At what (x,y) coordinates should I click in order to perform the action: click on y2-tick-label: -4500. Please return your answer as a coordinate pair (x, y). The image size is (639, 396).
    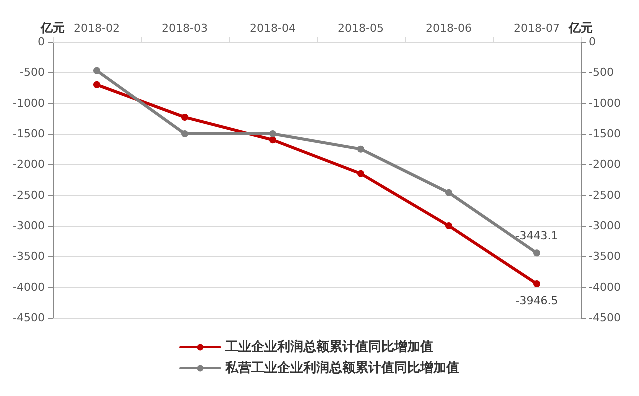
    Looking at the image, I should click on (605, 318).